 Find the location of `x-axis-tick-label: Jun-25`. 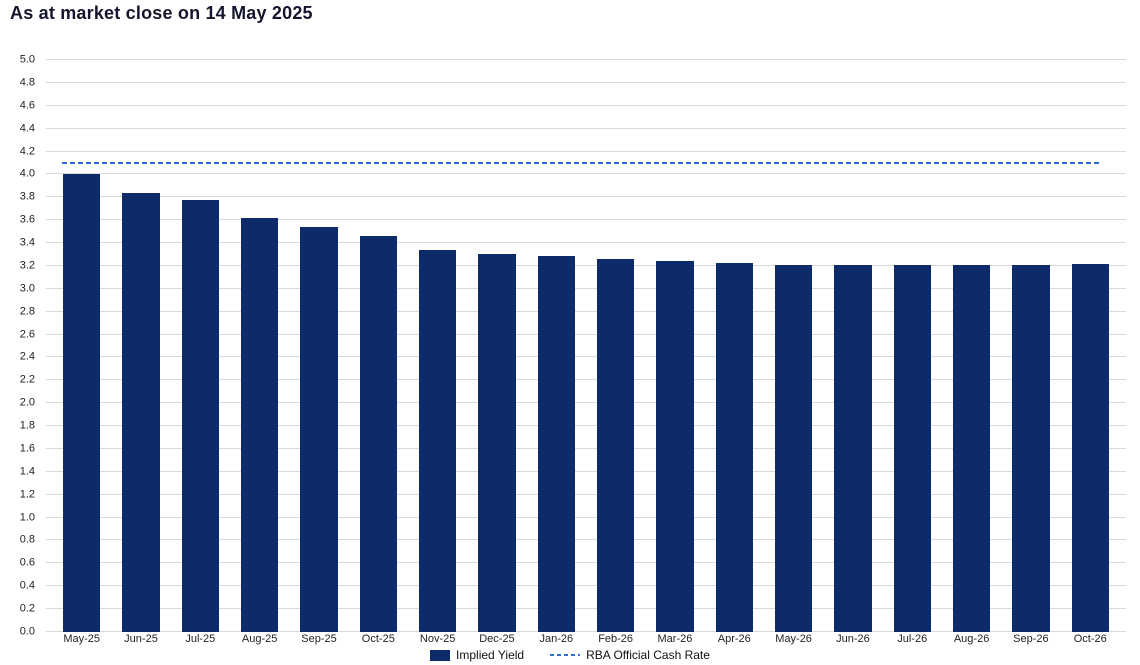

x-axis-tick-label: Jun-25 is located at coordinates (141, 639).